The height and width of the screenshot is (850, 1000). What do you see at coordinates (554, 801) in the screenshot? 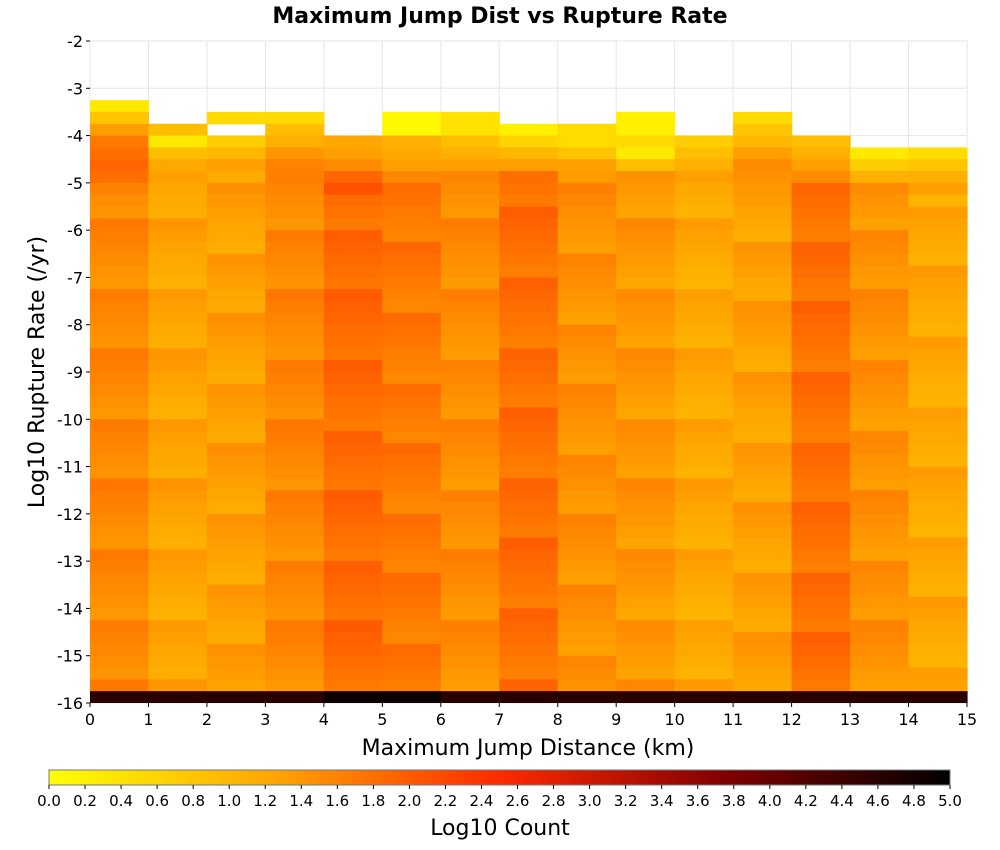
I see `colorbar-tick-label: 2.8` at bounding box center [554, 801].